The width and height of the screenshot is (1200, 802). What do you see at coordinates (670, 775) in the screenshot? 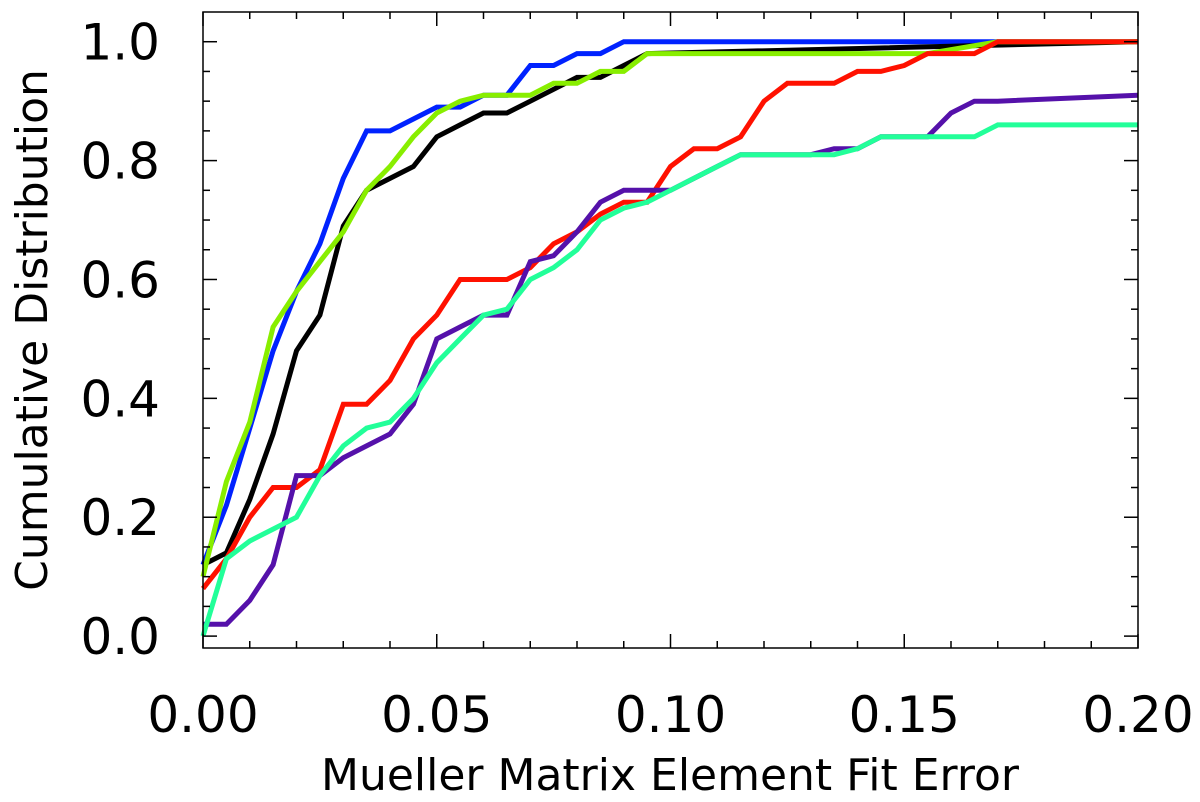
I see `x-axis-label: Mueller Matrix Element Fit Error` at bounding box center [670, 775].